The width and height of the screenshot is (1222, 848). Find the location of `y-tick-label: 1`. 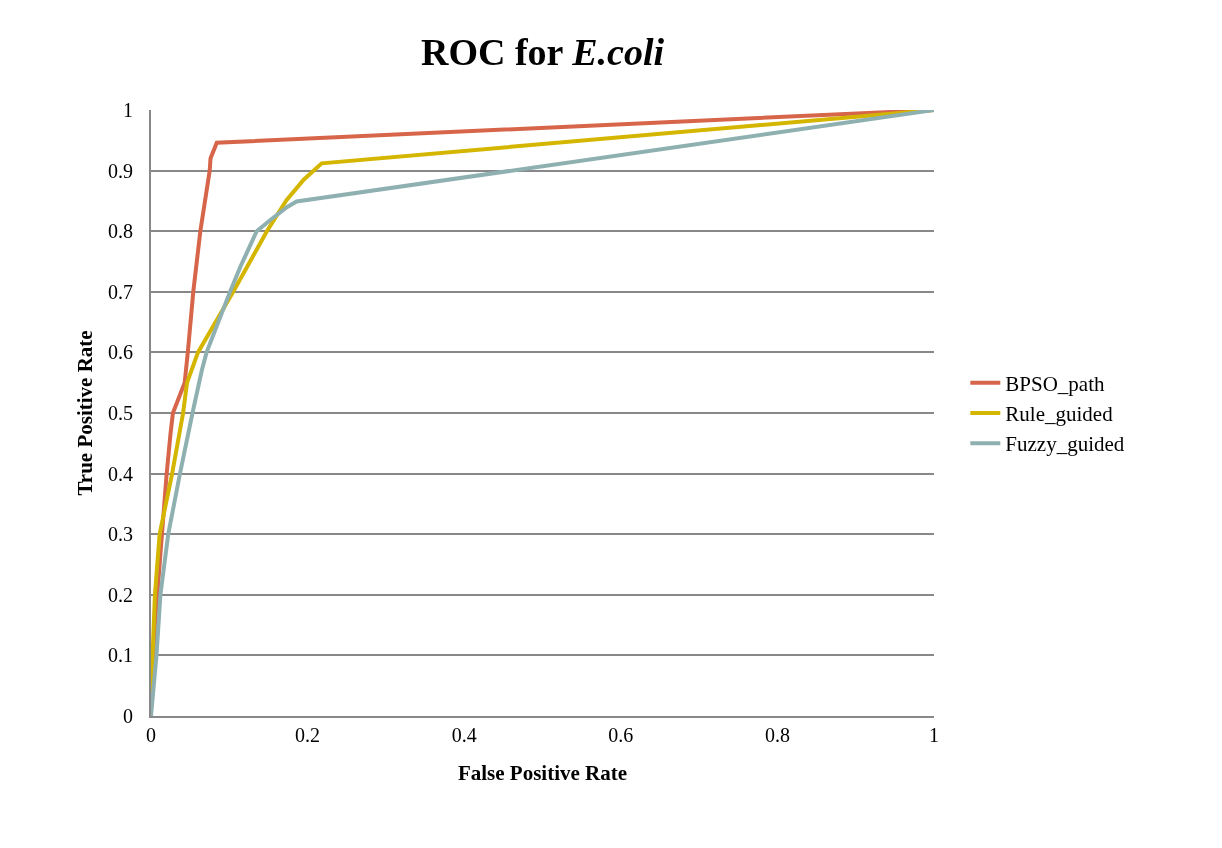

y-tick-label: 1 is located at coordinates (128, 110).